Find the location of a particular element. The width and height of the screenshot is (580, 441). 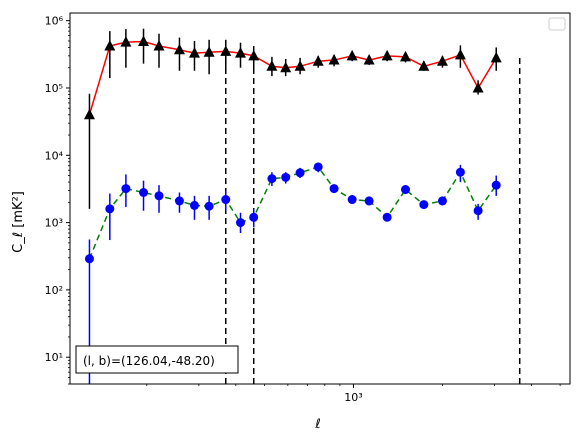

legend-frame is located at coordinates (557, 24).